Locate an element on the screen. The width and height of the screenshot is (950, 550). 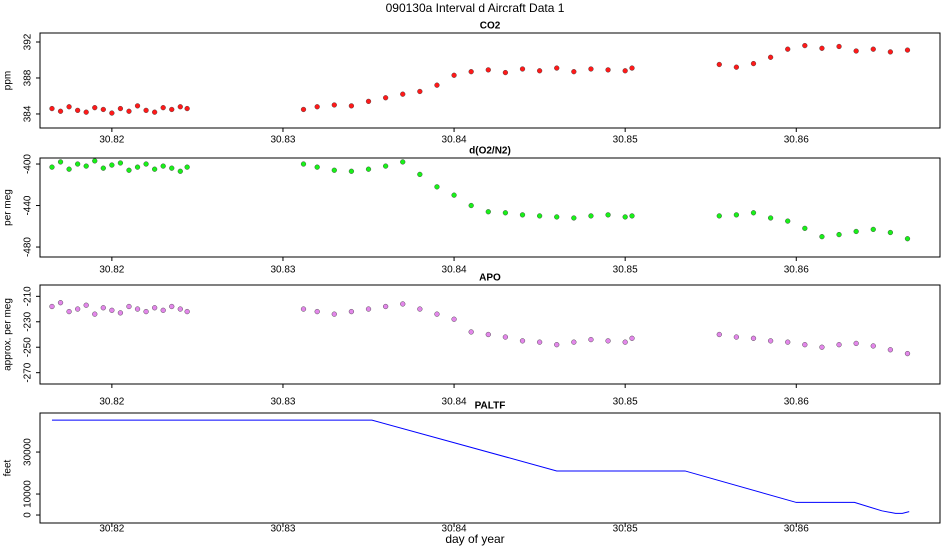
y-axis-label: approx. per meg is located at coordinates (8, 334).